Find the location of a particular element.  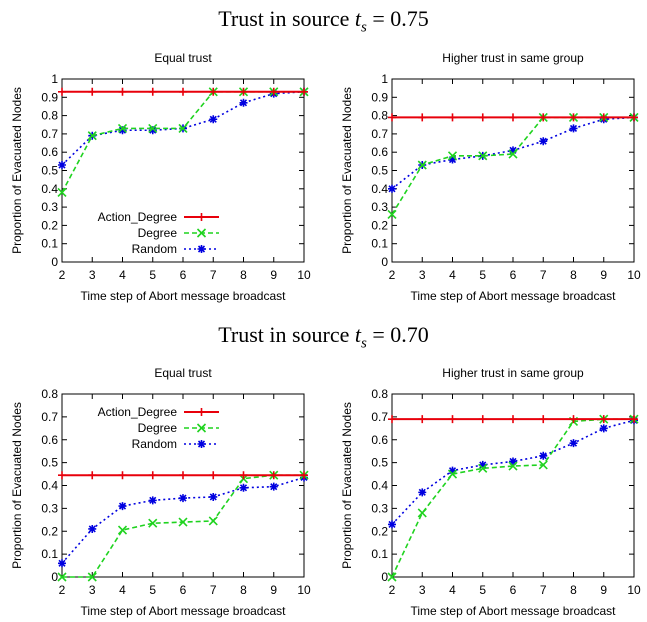

y-tick-label: 0.9 is located at coordinates (49, 97).